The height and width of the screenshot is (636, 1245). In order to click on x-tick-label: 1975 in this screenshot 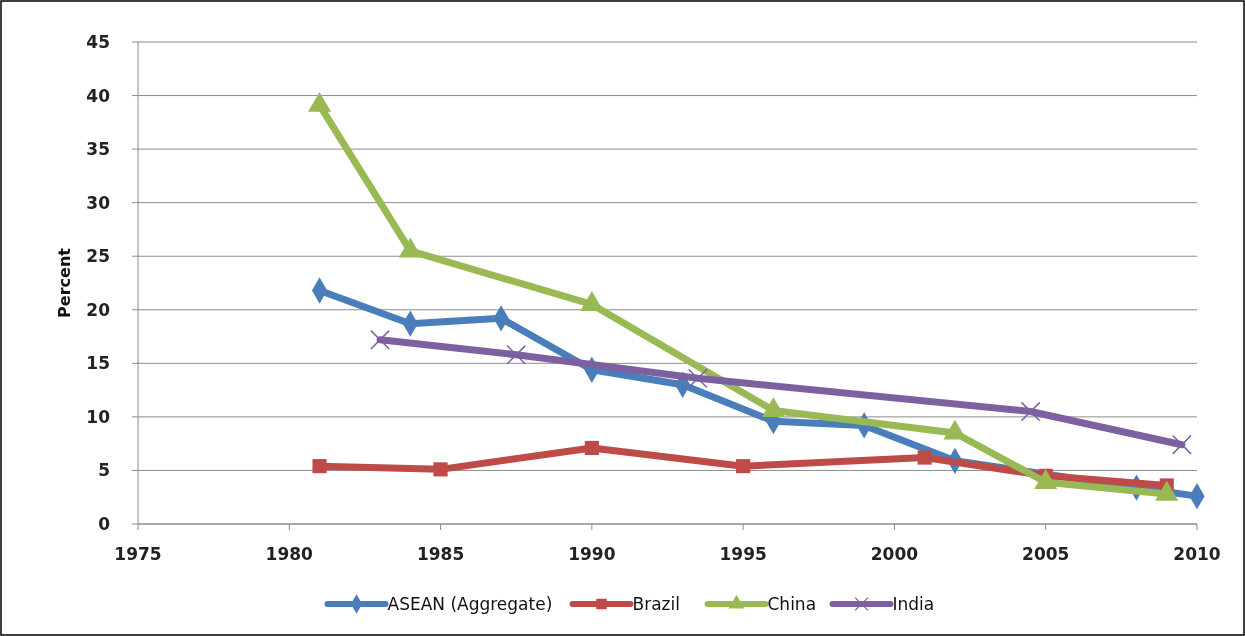, I will do `click(138, 554)`.